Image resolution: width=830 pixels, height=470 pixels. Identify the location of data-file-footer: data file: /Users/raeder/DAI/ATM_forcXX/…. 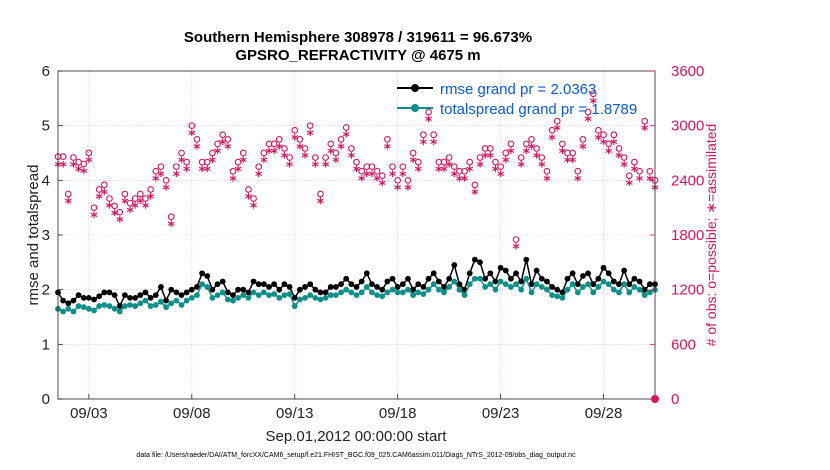
(356, 455).